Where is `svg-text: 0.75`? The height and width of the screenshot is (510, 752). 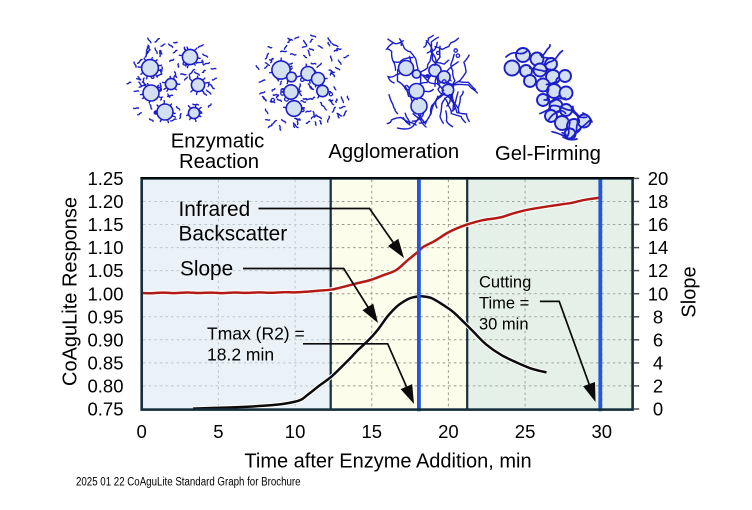 svg-text: 0.75 is located at coordinates (105, 409).